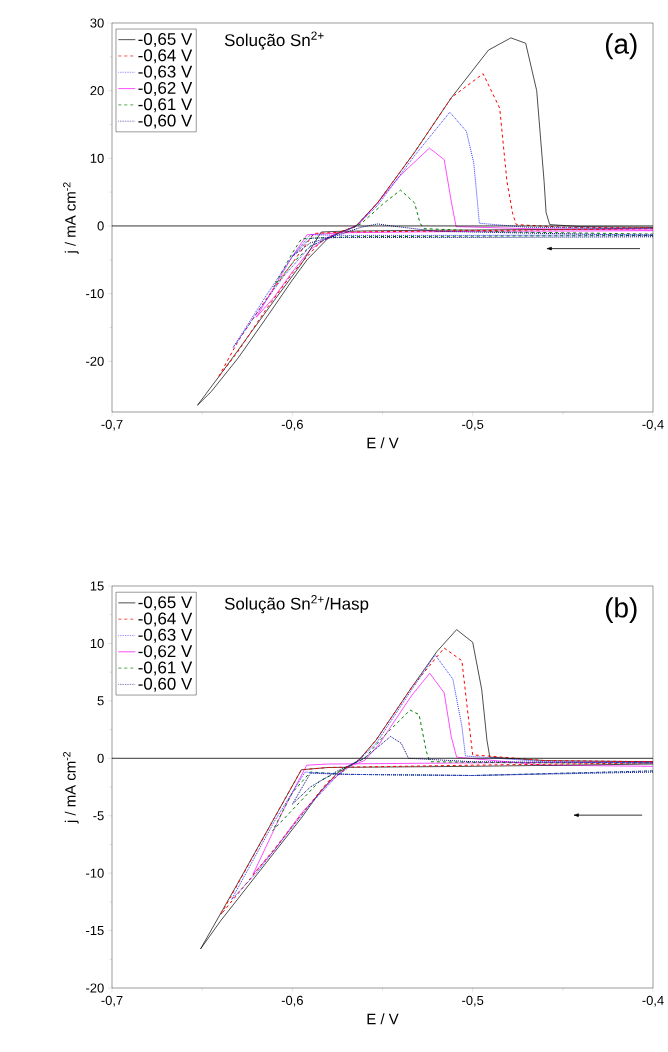 The image size is (668, 1052). What do you see at coordinates (97, 586) in the screenshot?
I see `y-tick-label: 15` at bounding box center [97, 586].